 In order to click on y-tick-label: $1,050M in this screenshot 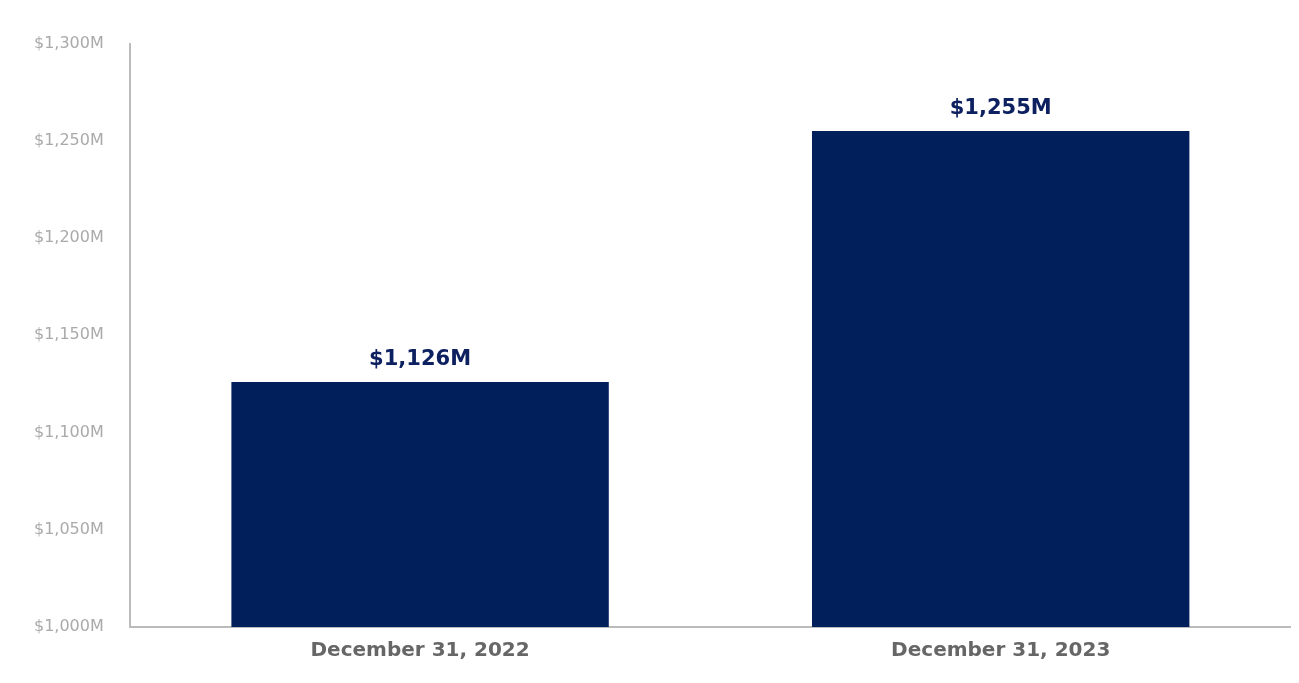, I will do `click(68, 528)`.